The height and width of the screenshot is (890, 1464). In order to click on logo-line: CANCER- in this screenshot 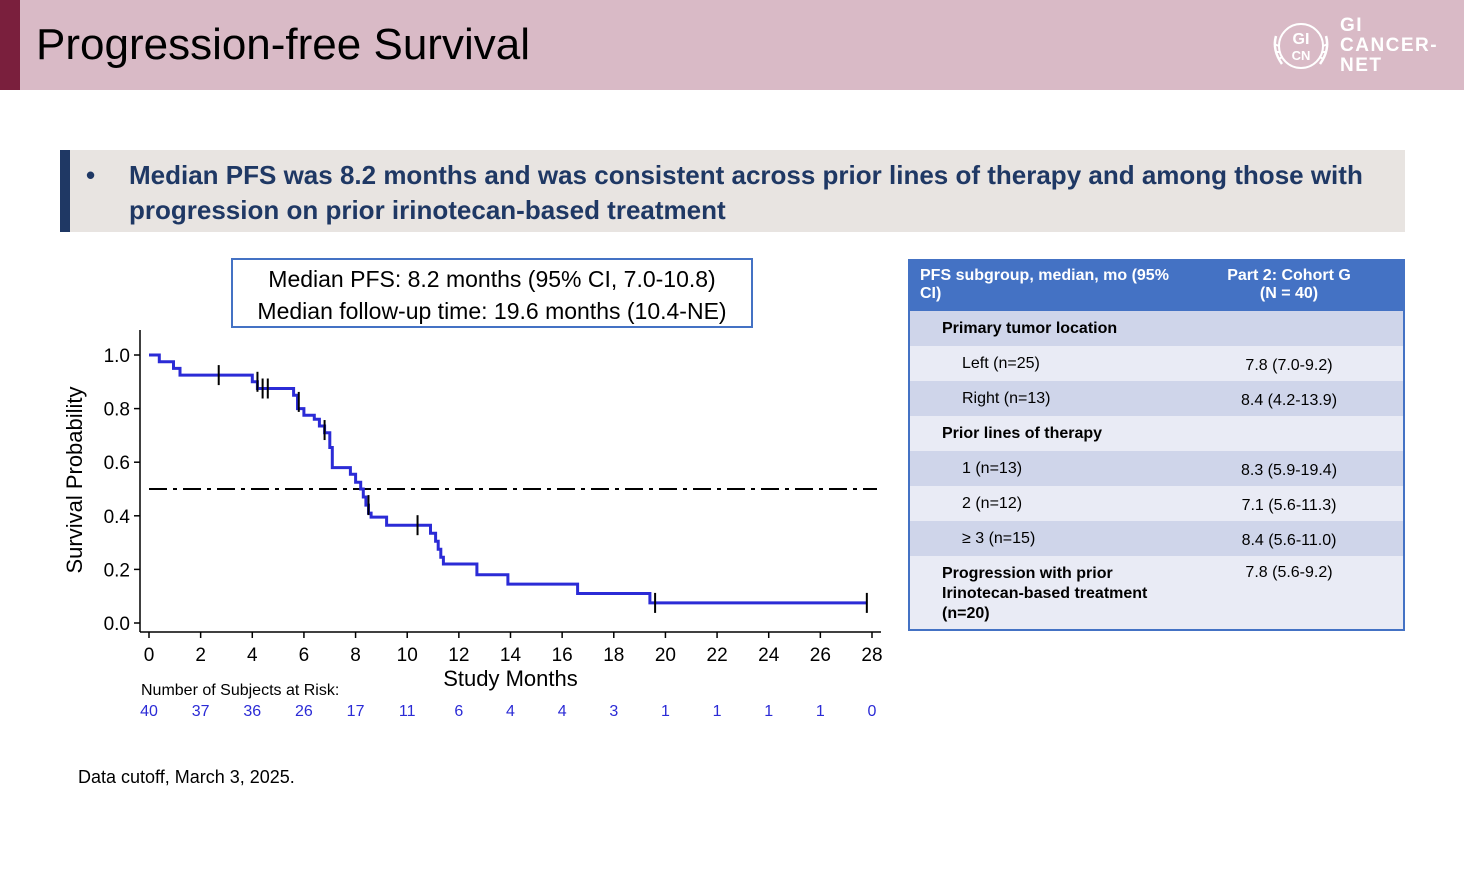, I will do `click(1389, 45)`.